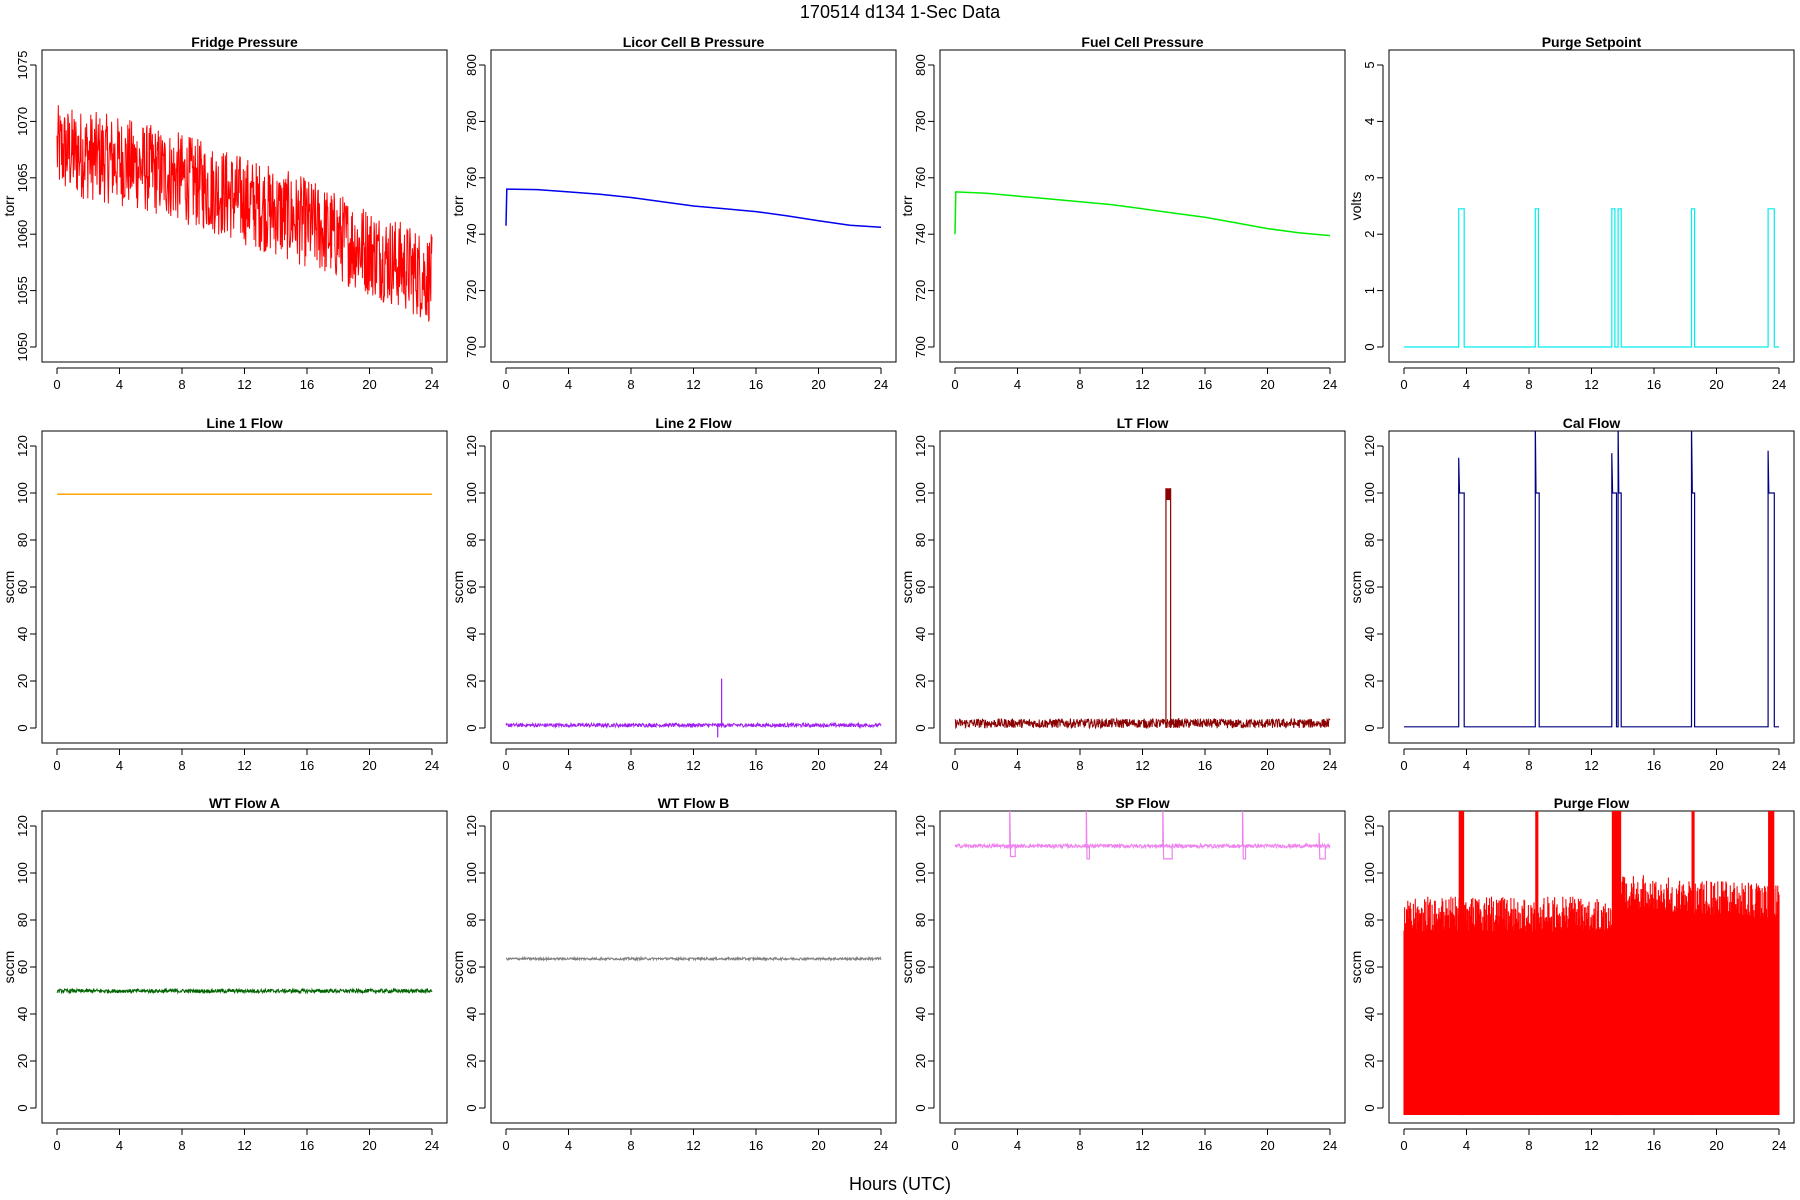 The height and width of the screenshot is (1200, 1800). I want to click on panel-title: Purge Flow, so click(1592, 803).